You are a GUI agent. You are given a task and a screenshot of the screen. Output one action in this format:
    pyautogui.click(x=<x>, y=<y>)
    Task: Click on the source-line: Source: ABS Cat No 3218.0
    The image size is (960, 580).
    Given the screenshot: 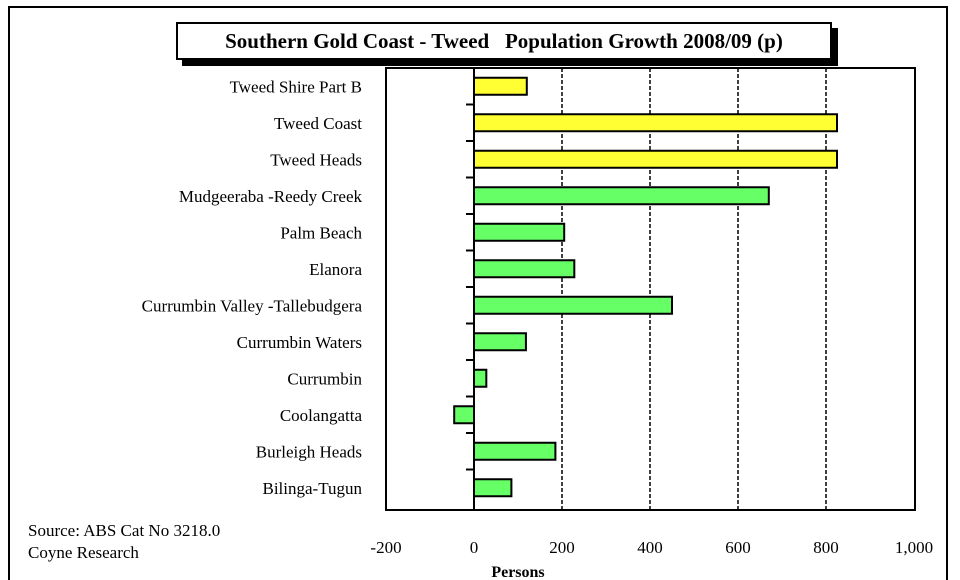 What is the action you would take?
    pyautogui.click(x=124, y=530)
    